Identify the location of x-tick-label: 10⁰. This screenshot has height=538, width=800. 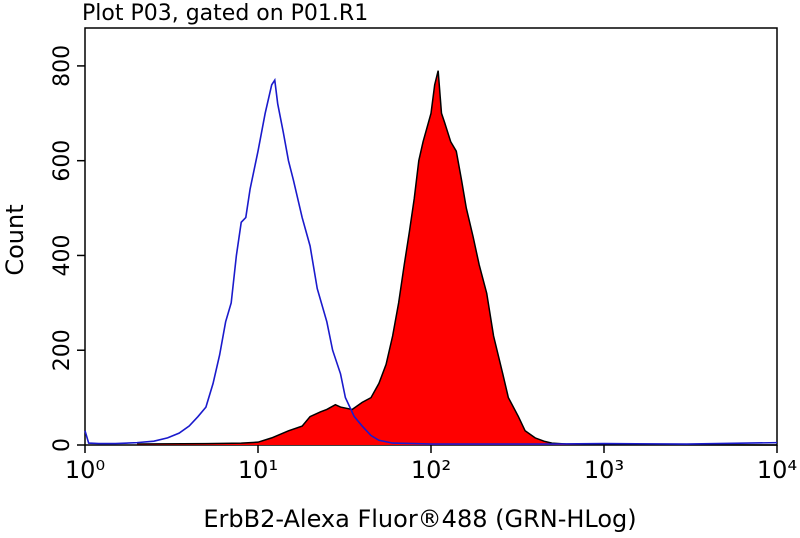
(85, 470).